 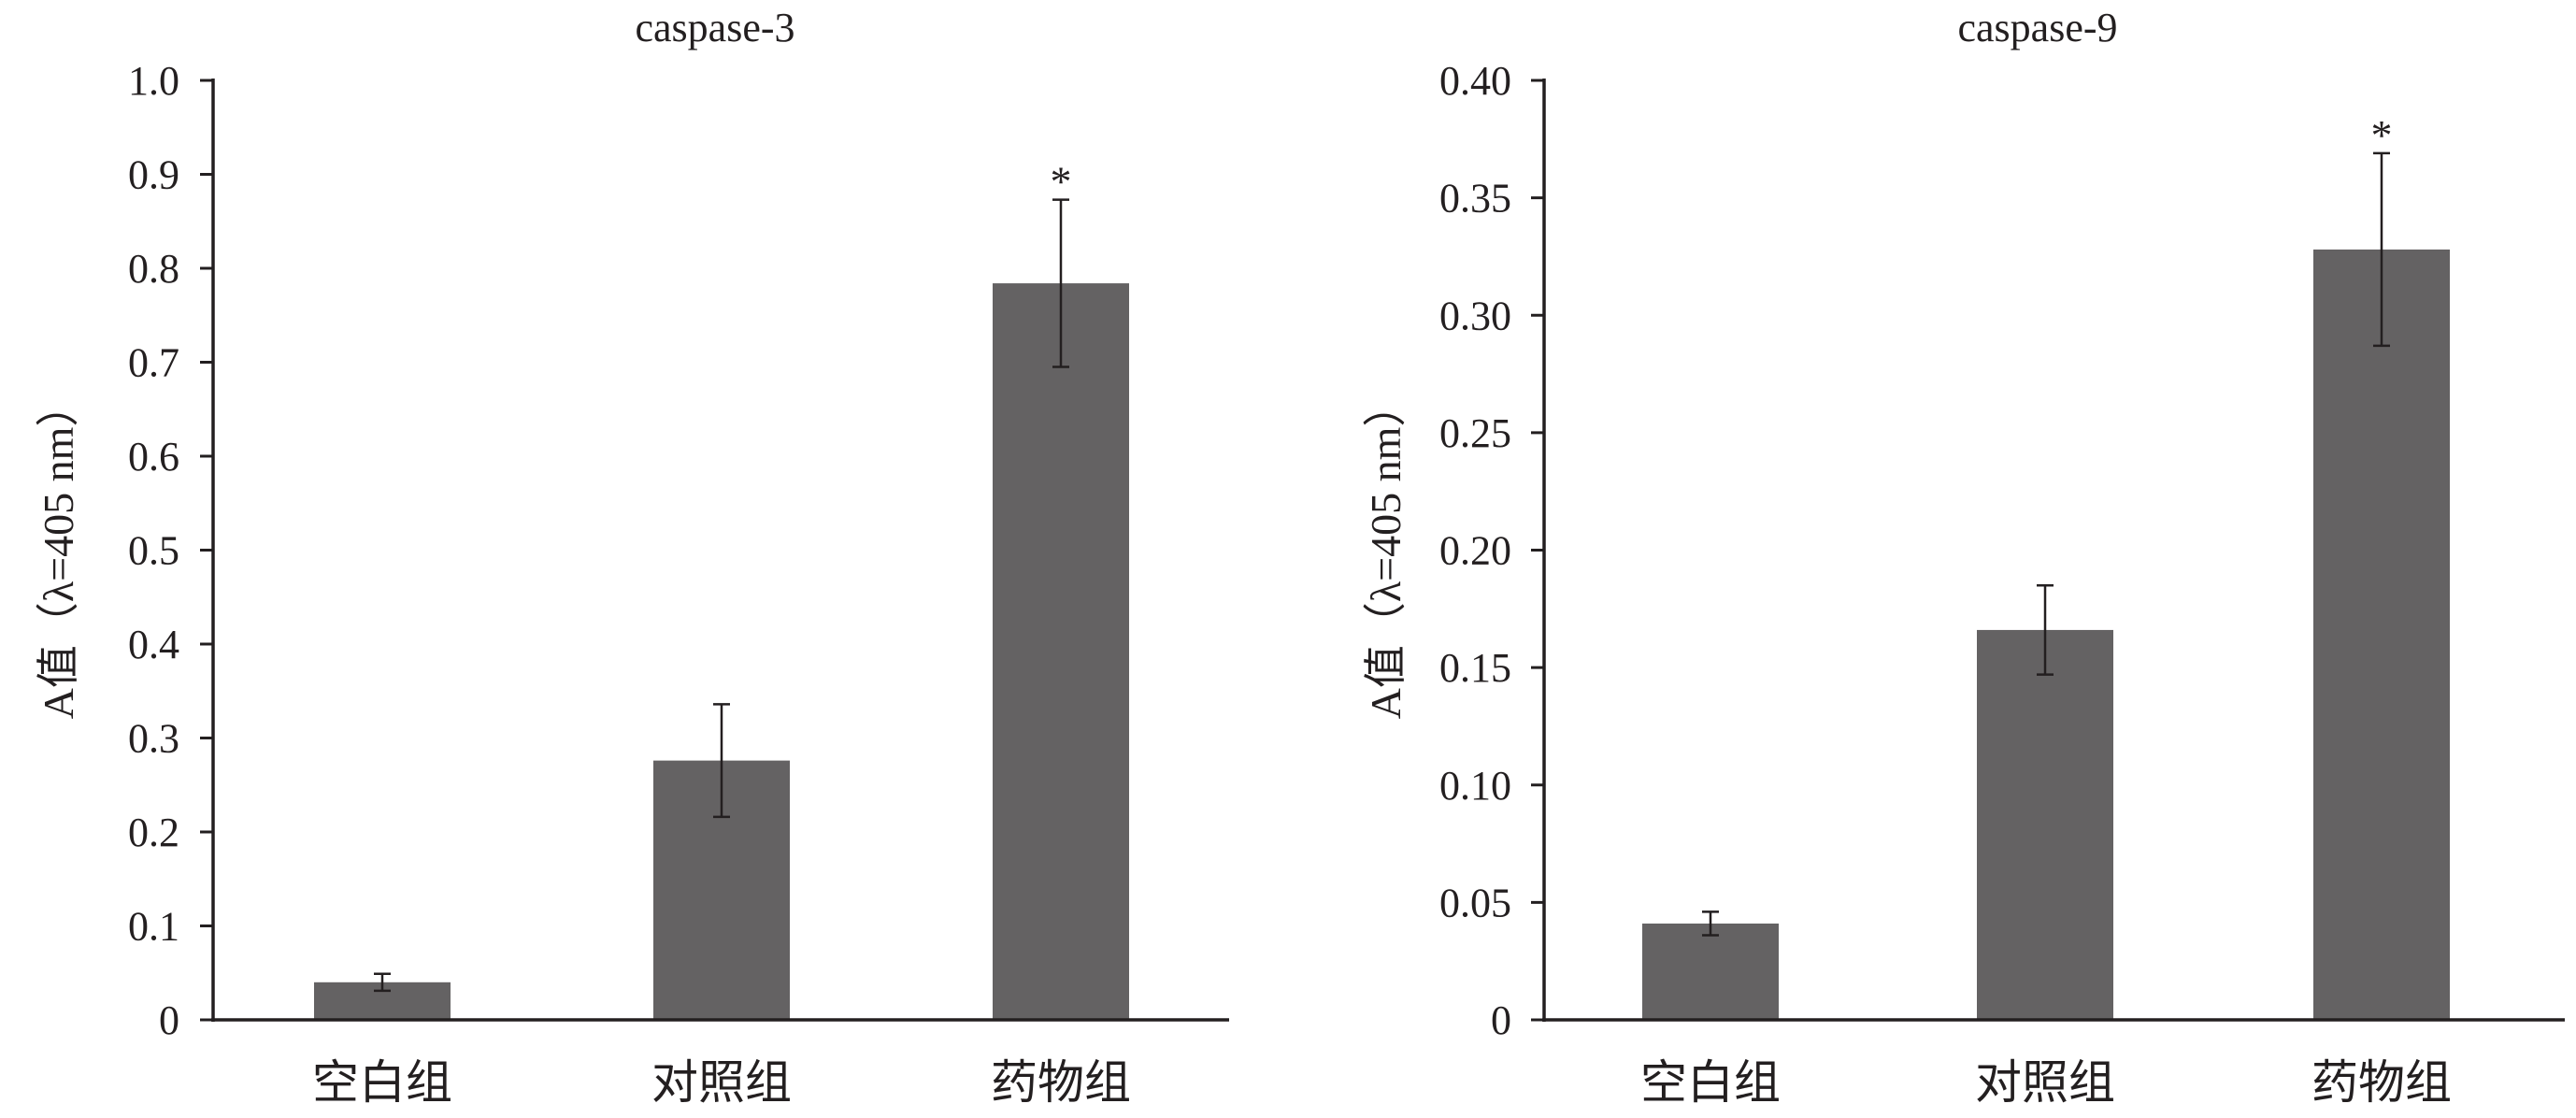 I want to click on y-tick-label: 0.6, so click(x=153, y=457).